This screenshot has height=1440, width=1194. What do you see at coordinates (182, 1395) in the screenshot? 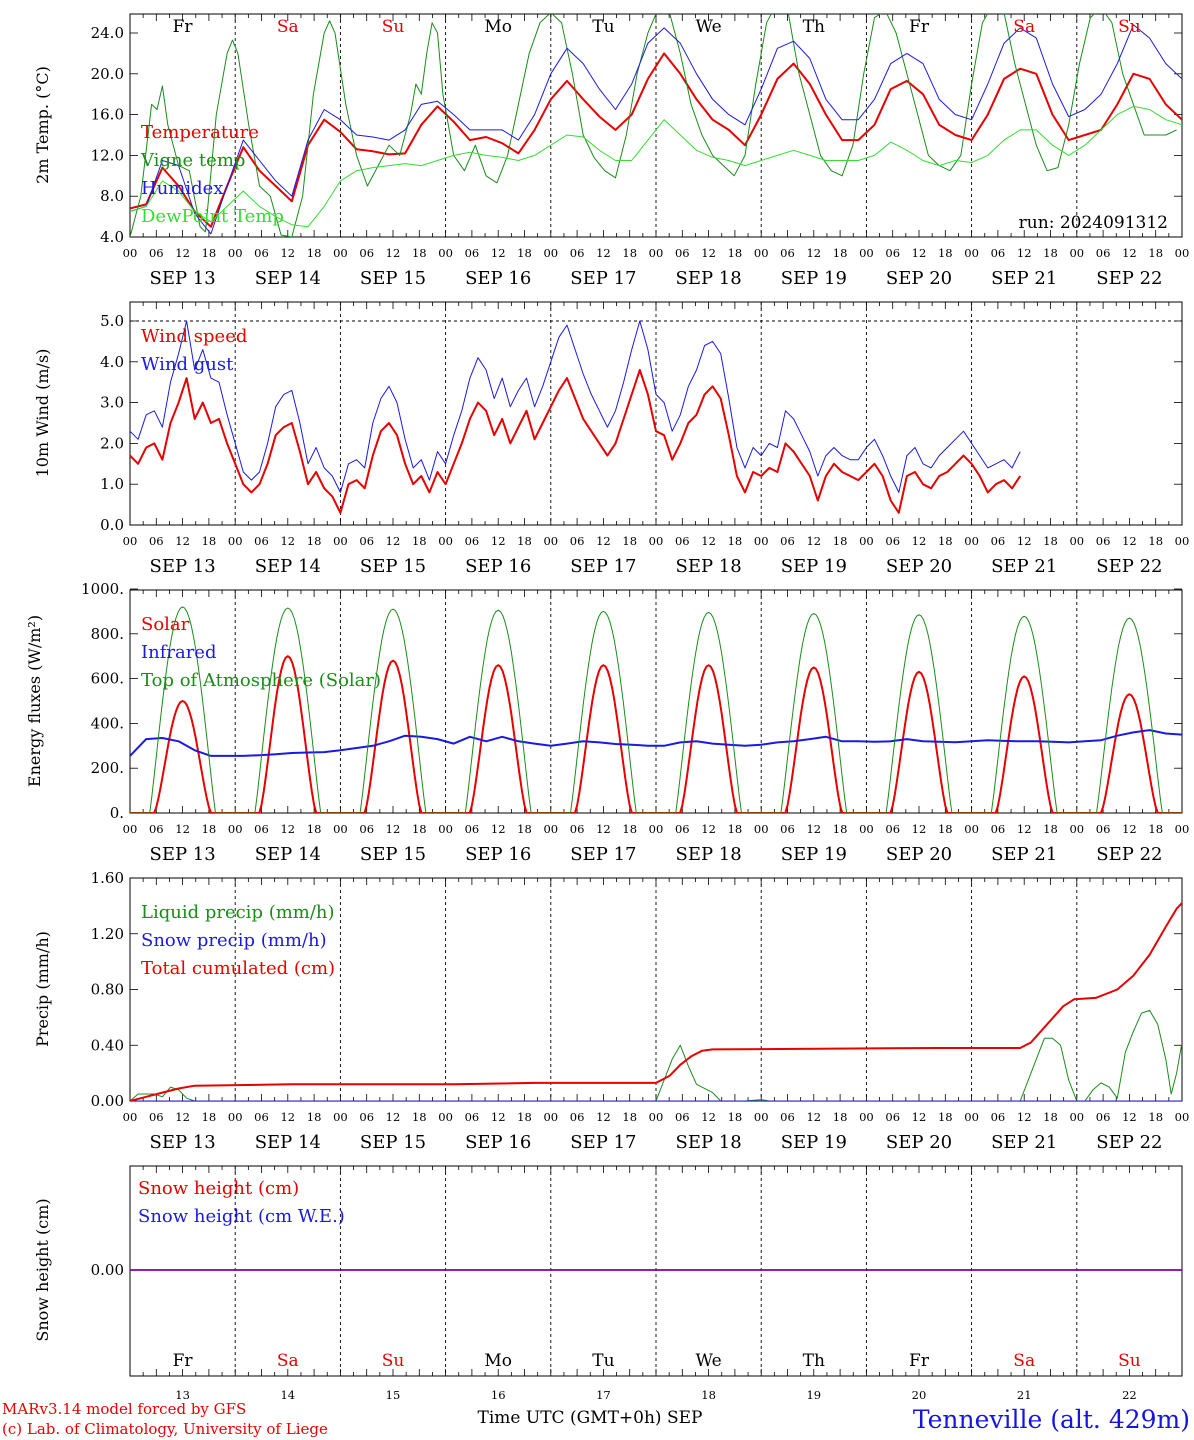
I see `day-number: 13` at bounding box center [182, 1395].